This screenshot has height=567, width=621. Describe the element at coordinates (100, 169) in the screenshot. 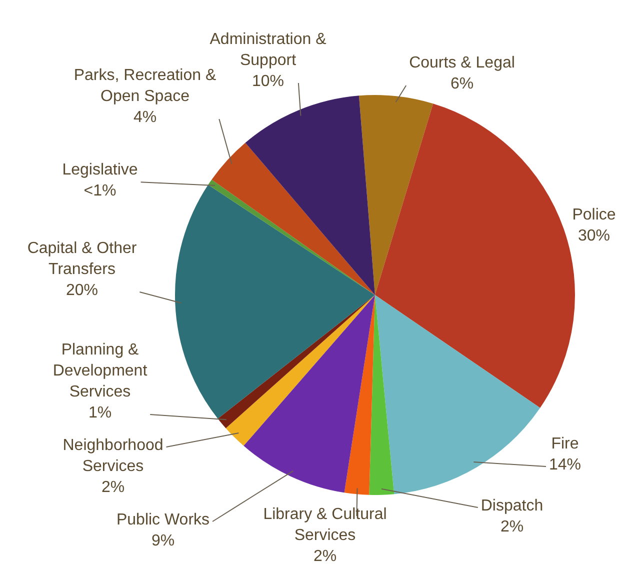

I see `slice-label: Legislative` at that location.